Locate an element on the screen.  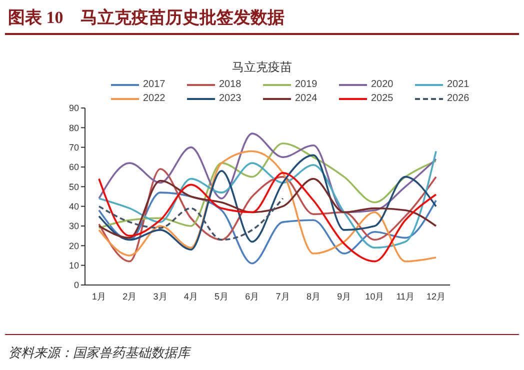
x-tick-label: 3月 is located at coordinates (160, 296).